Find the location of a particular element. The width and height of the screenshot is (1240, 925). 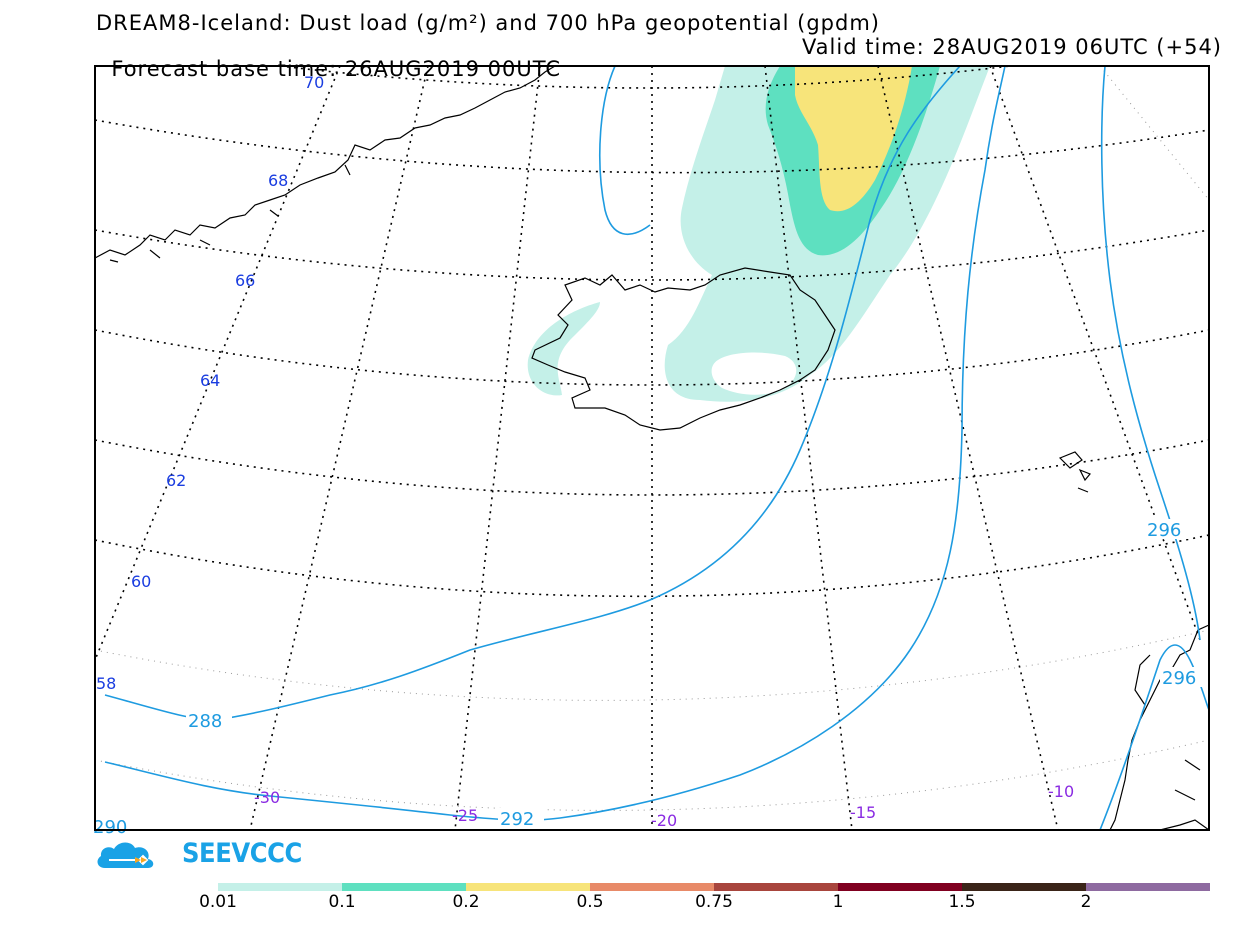

faroe-islands is located at coordinates (1074, 472).